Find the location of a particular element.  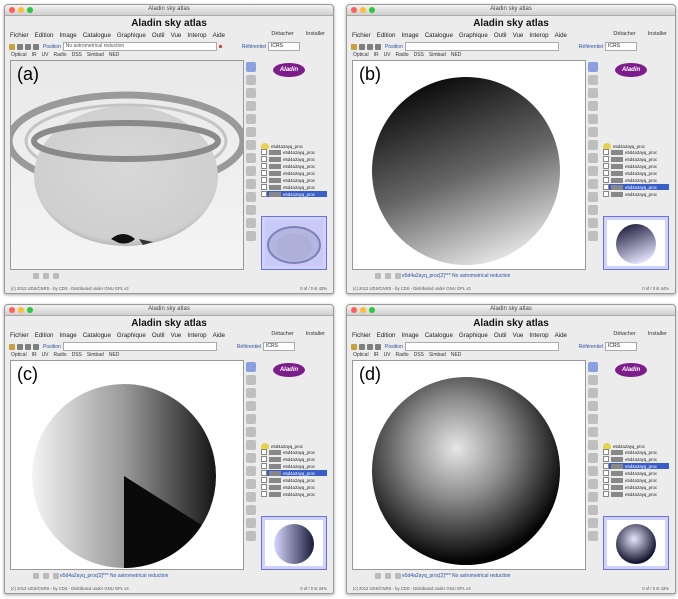

image-view: (a) is located at coordinates (127, 165).